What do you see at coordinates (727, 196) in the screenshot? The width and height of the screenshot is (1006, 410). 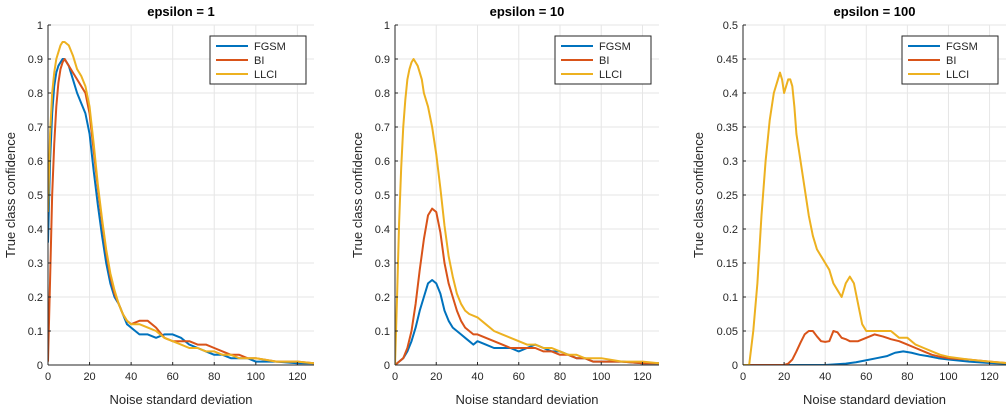 I see `y-tick-label: 0.25` at bounding box center [727, 196].